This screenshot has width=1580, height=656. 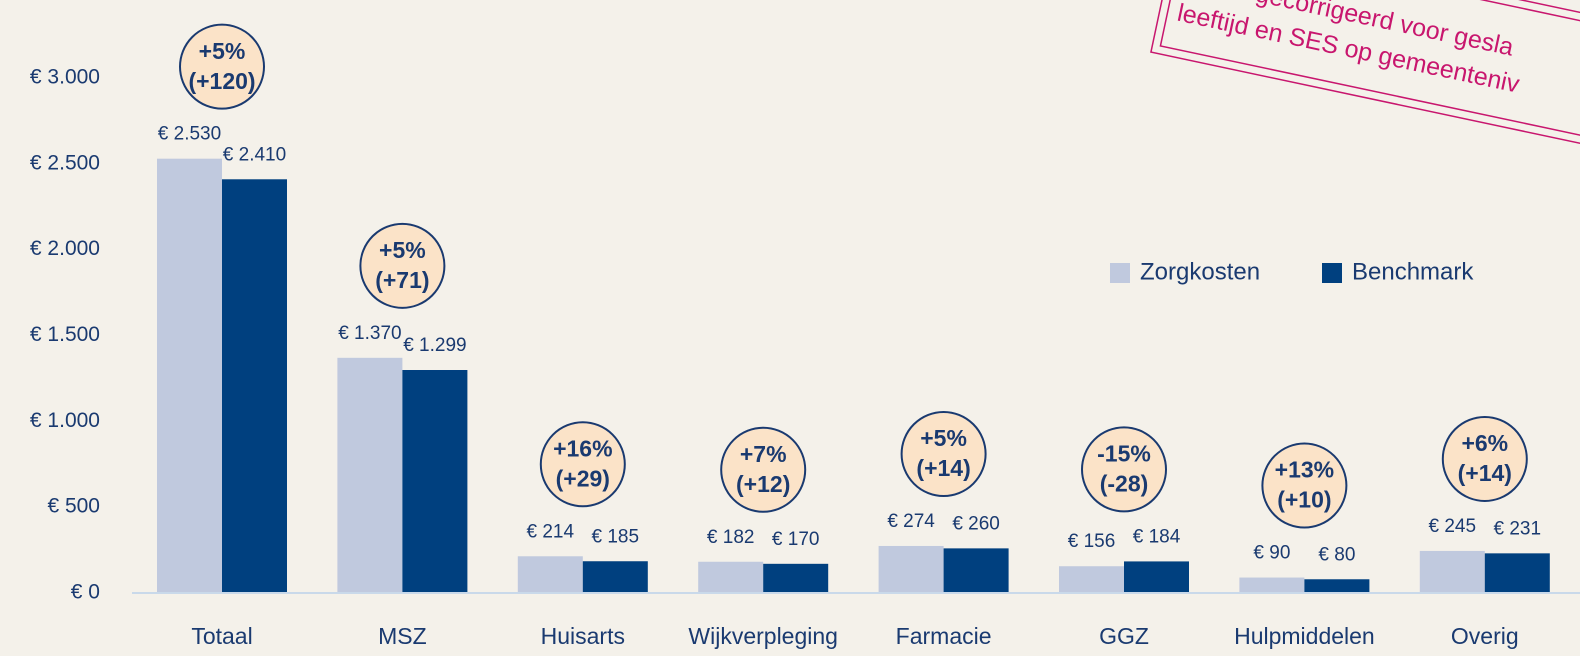 What do you see at coordinates (402, 280) in the screenshot?
I see `annotation: (+71)` at bounding box center [402, 280].